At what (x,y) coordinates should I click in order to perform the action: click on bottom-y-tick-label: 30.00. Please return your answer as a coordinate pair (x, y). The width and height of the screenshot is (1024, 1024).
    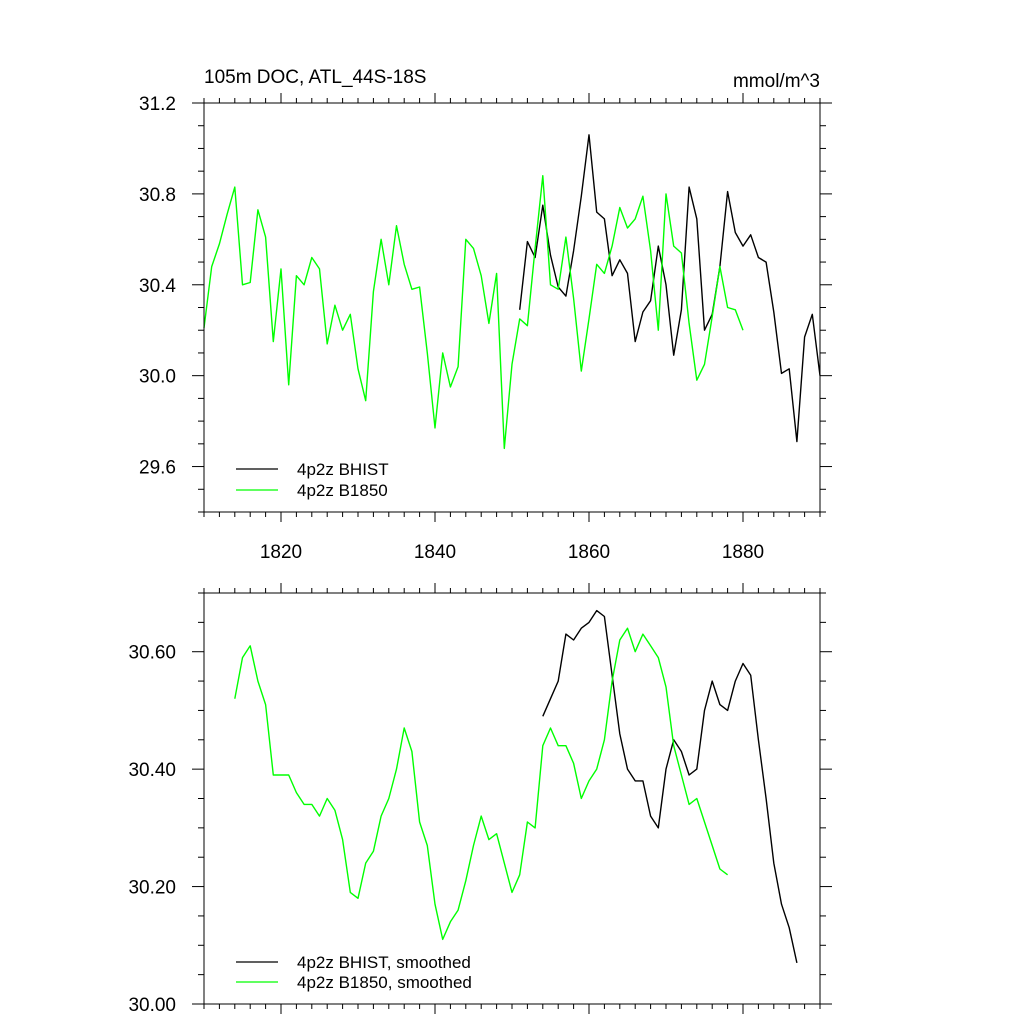
    Looking at the image, I should click on (152, 1005).